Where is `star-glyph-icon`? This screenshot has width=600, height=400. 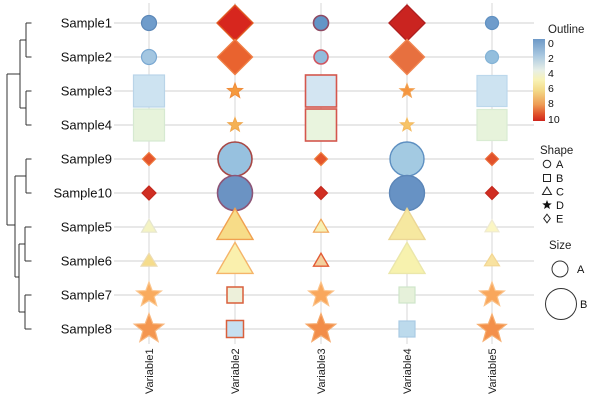
star-glyph-icon is located at coordinates (547, 205).